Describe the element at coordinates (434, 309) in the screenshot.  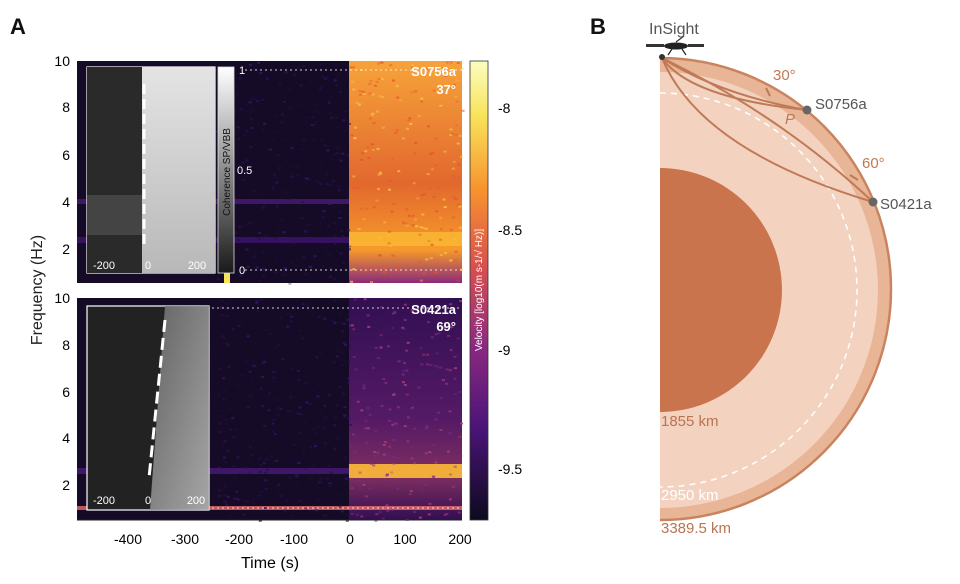
I see `bottom-event-name: S0421a` at that location.